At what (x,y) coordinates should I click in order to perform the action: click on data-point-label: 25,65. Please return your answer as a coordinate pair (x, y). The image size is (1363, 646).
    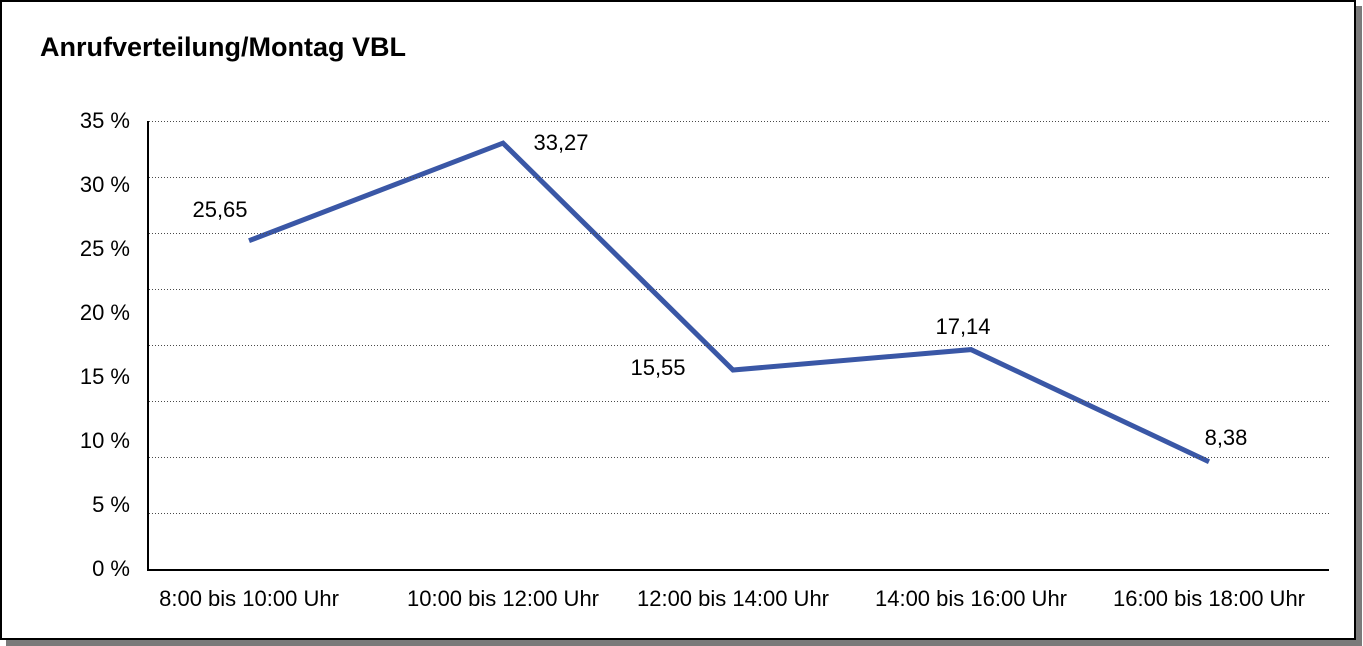
    Looking at the image, I should click on (220, 209).